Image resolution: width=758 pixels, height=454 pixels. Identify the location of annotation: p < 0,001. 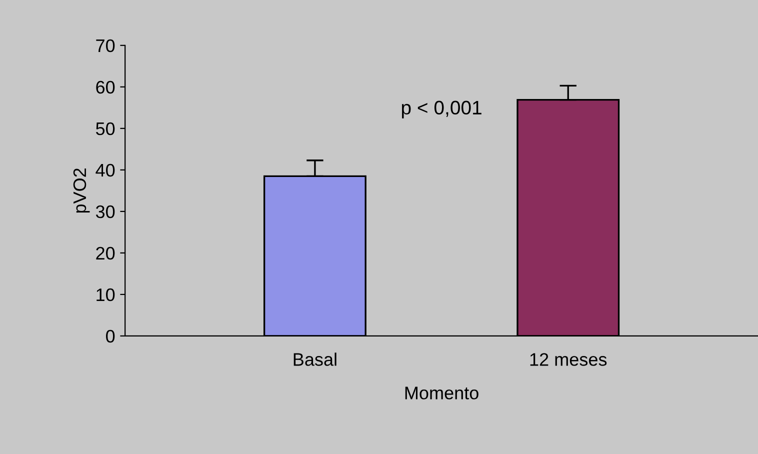
(442, 109).